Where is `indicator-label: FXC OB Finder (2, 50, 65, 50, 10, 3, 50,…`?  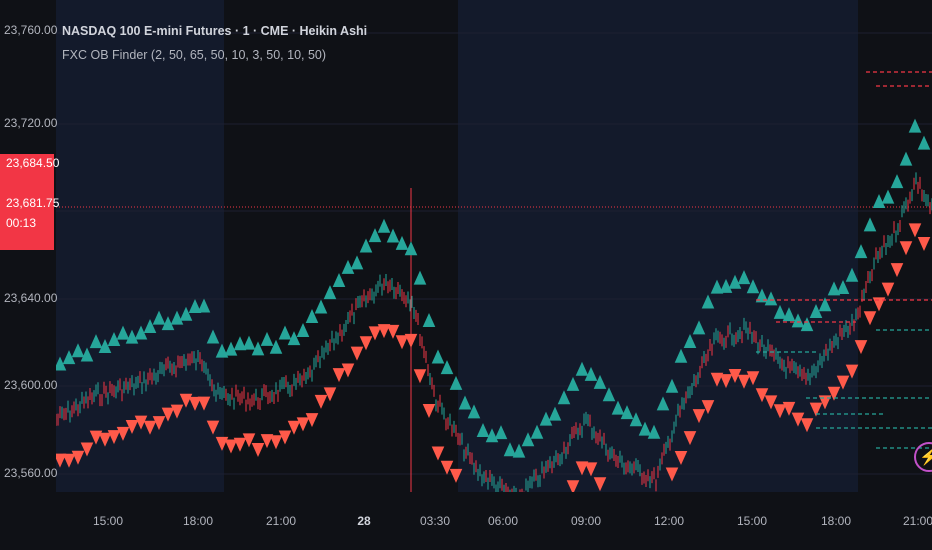 indicator-label: FXC OB Finder (2, 50, 65, 50, 10, 3, 50,… is located at coordinates (194, 55).